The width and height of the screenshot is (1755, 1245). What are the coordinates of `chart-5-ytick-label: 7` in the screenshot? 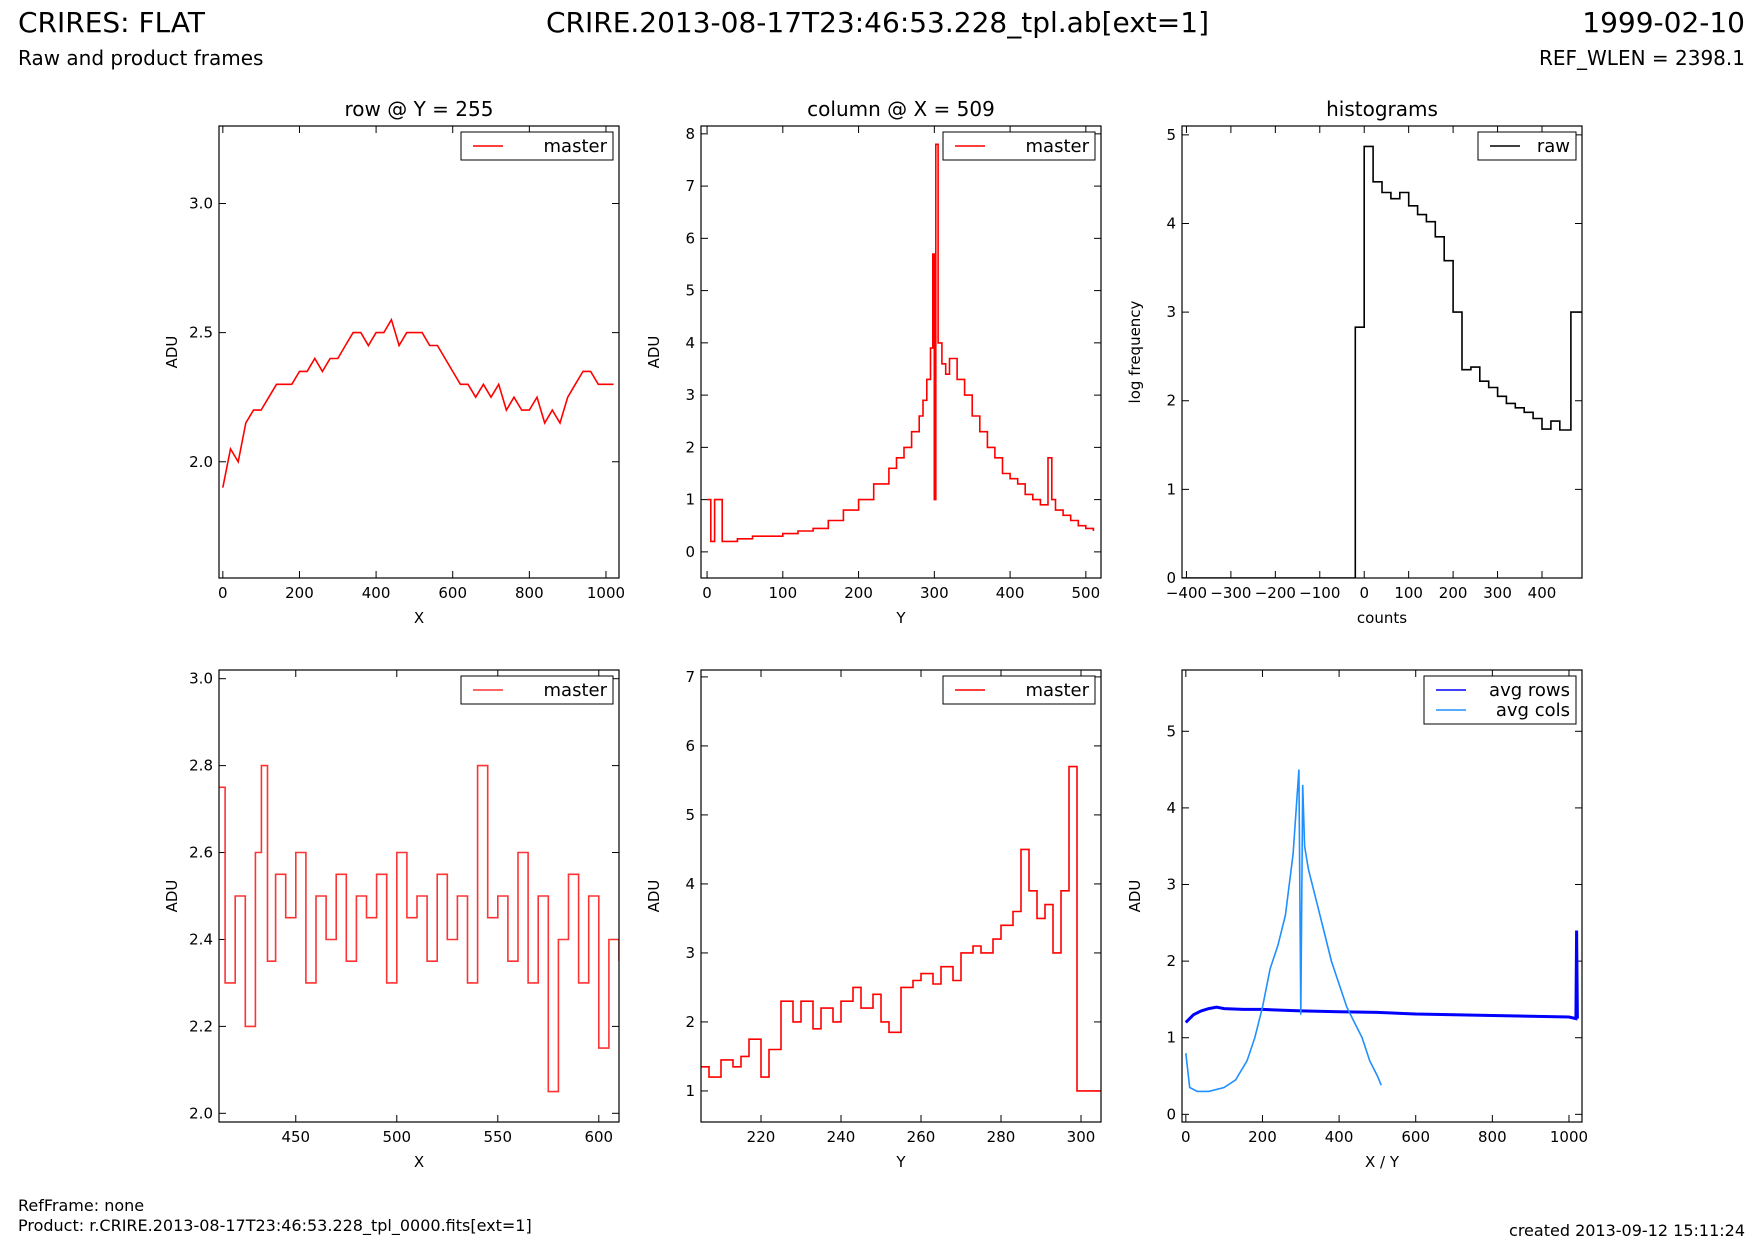 It's located at (690, 677).